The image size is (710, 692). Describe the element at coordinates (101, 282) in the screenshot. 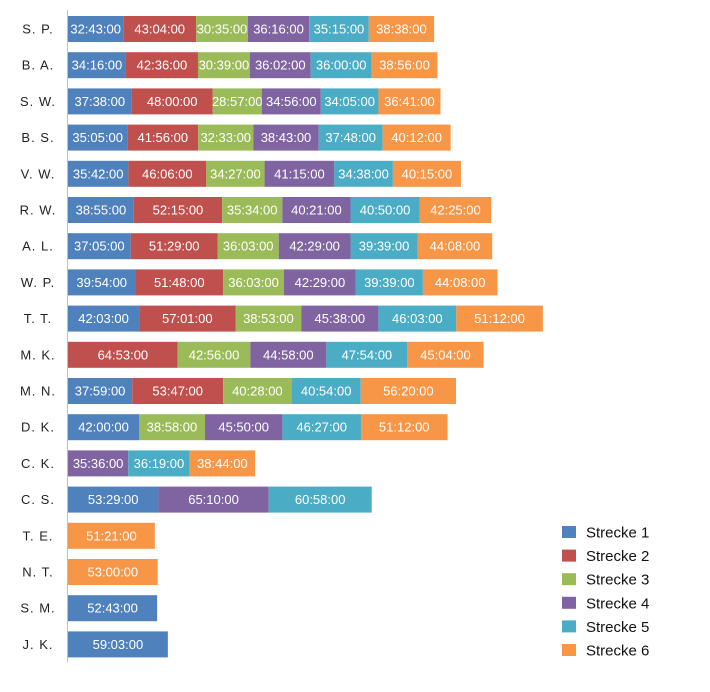

I see `data-label-w-p-strecke-1: 39:54:00` at that location.